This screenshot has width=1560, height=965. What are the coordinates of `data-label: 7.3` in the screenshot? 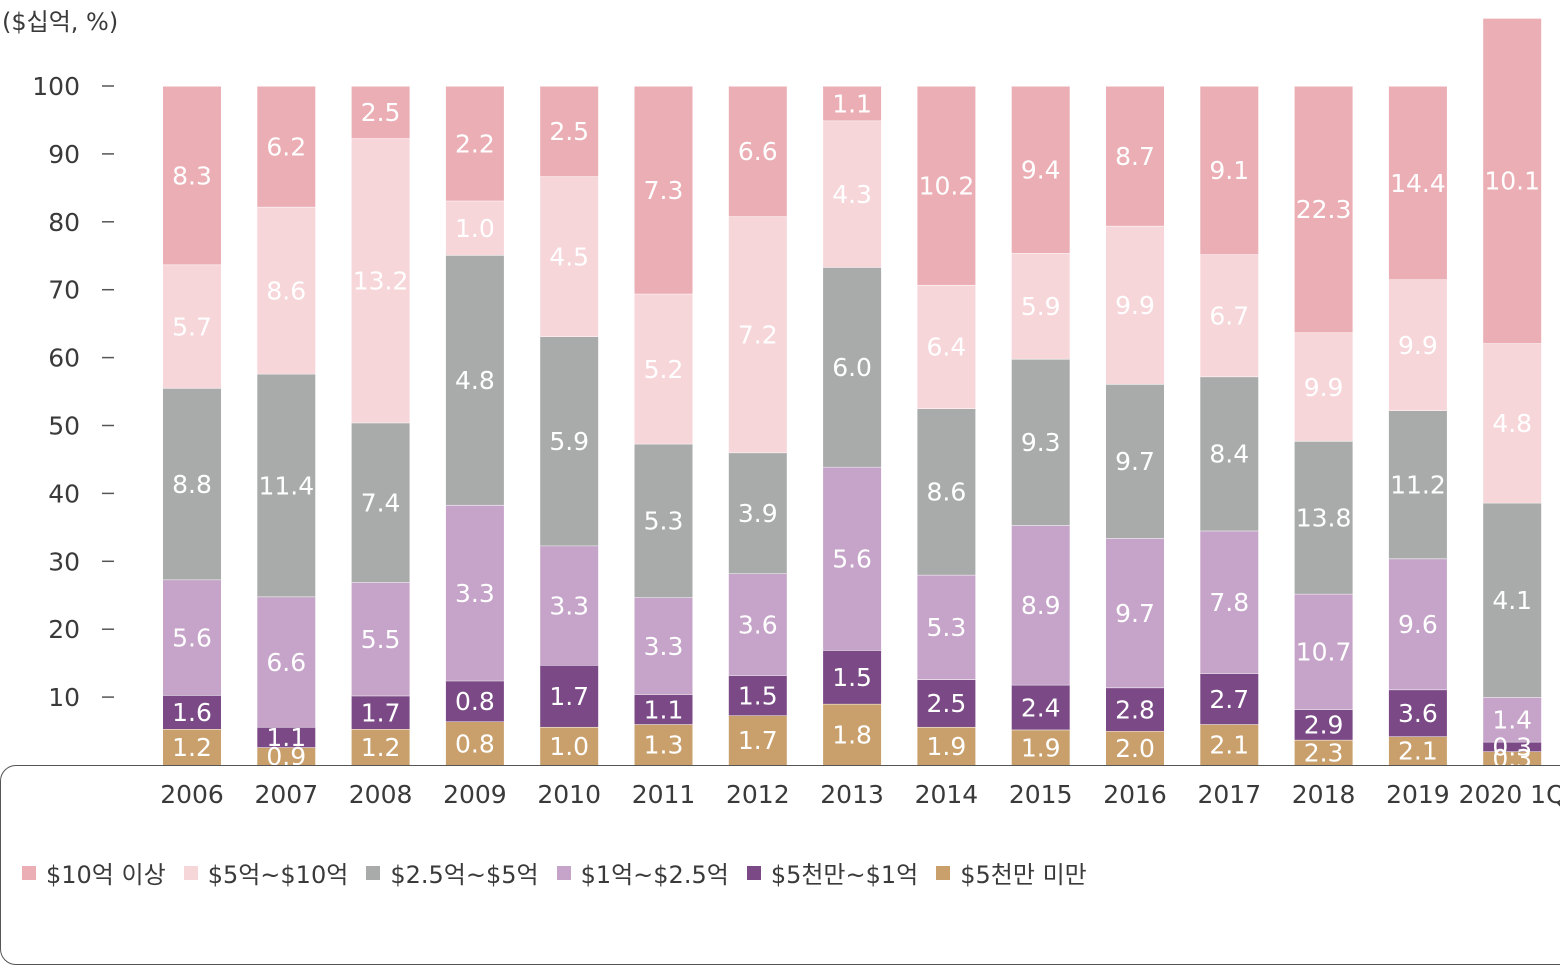 It's located at (664, 190).